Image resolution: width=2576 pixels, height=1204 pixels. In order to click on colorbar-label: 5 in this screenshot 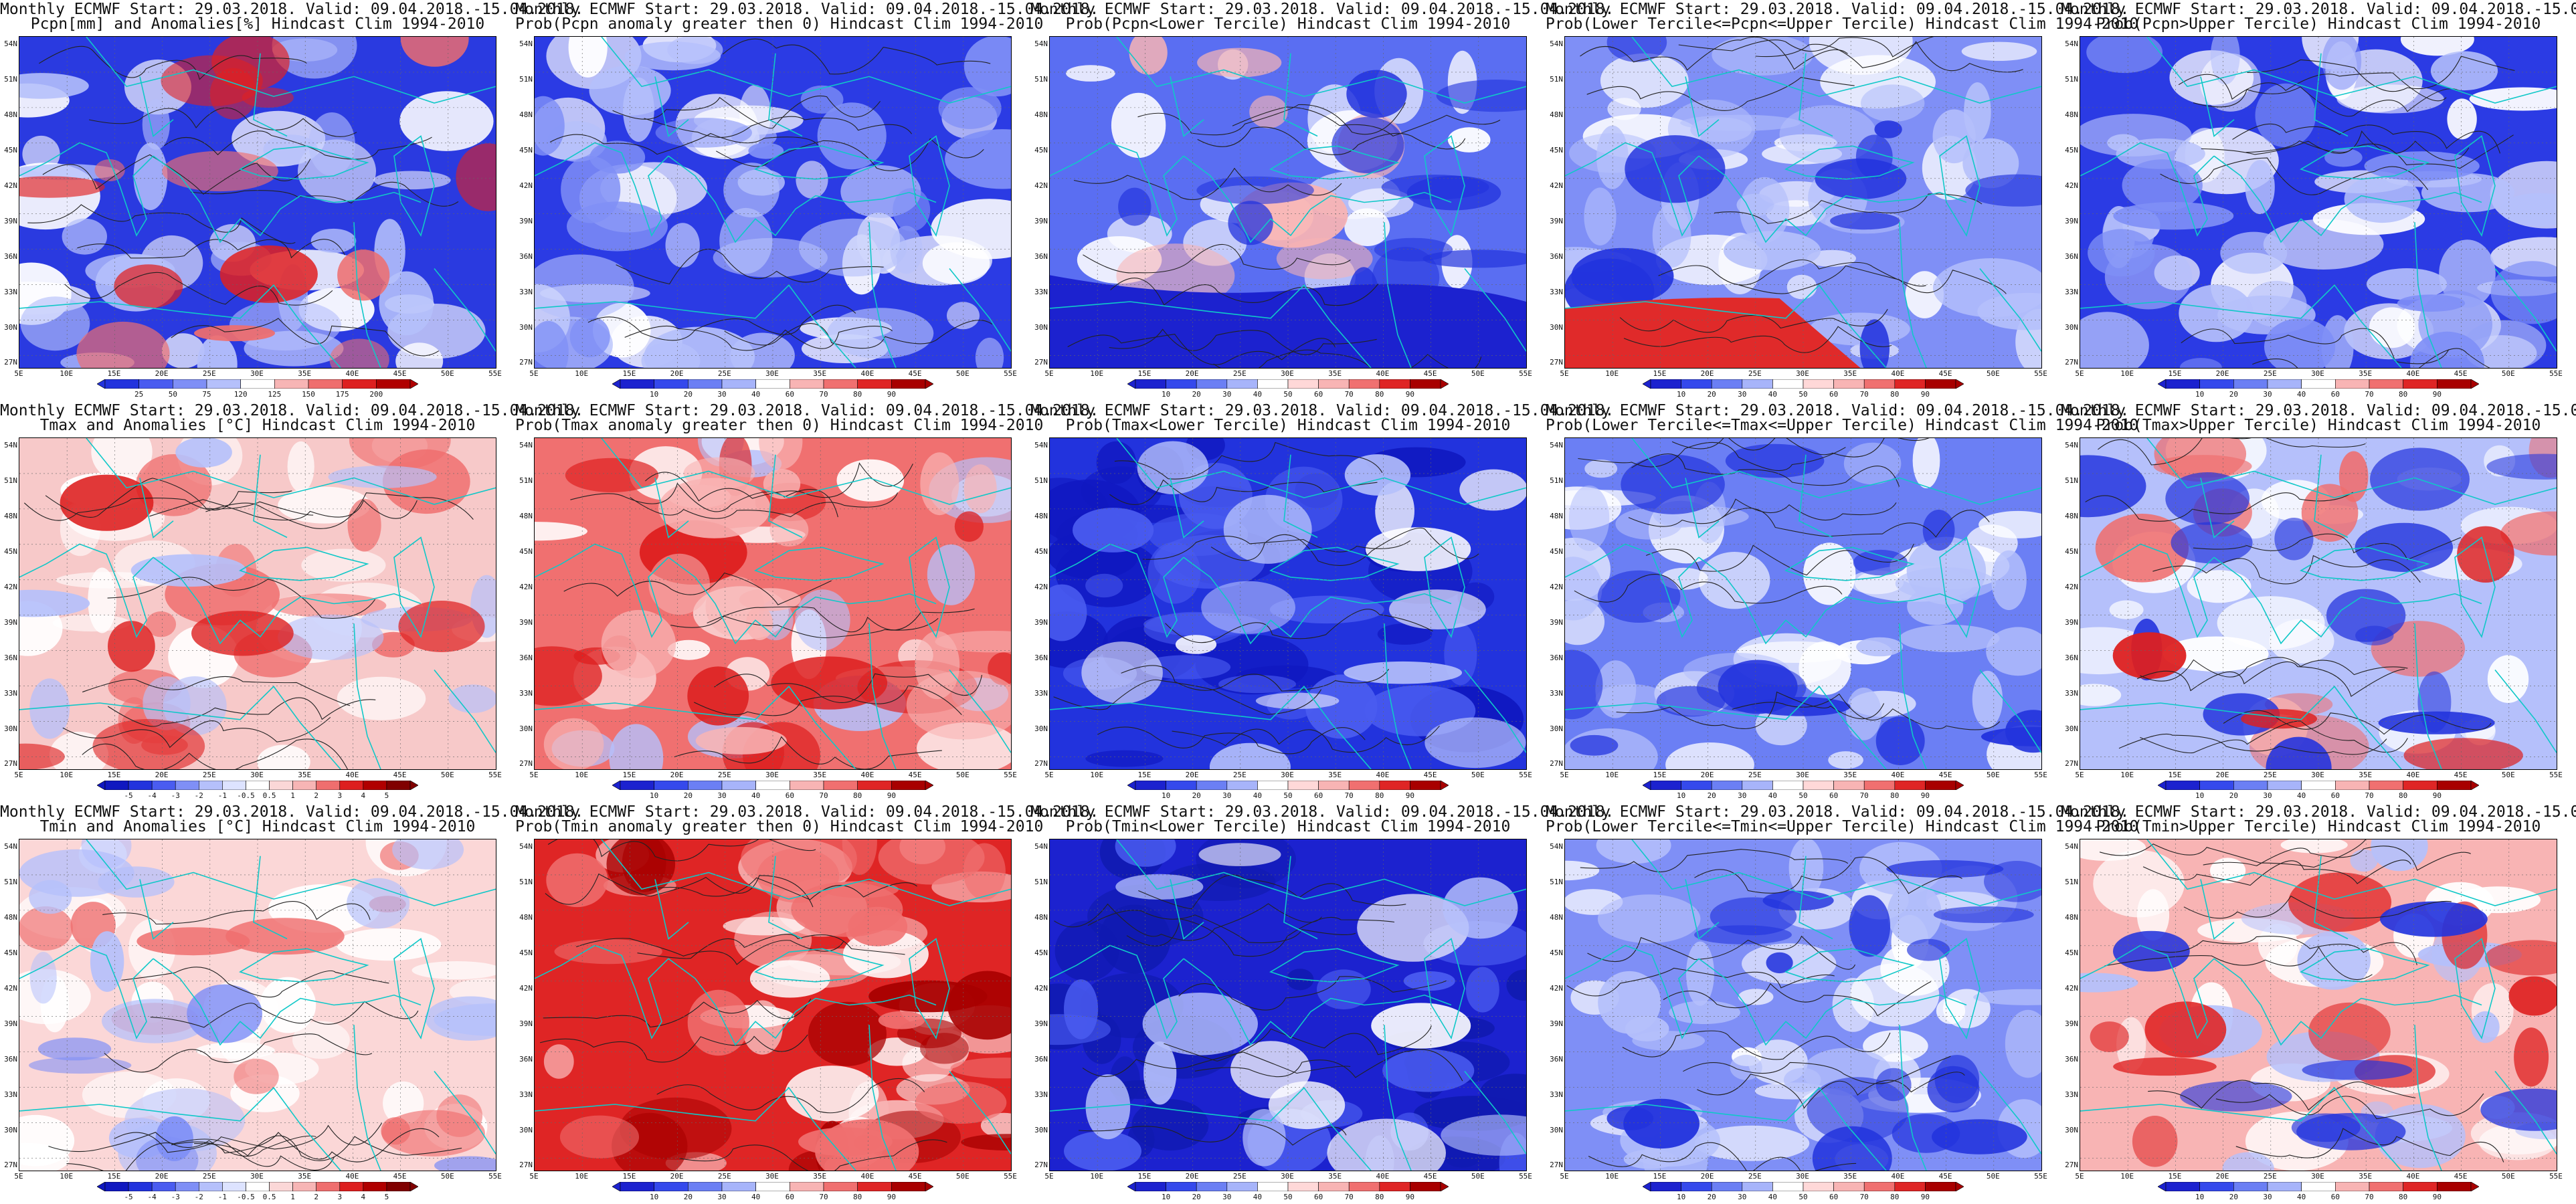, I will do `click(386, 1197)`.